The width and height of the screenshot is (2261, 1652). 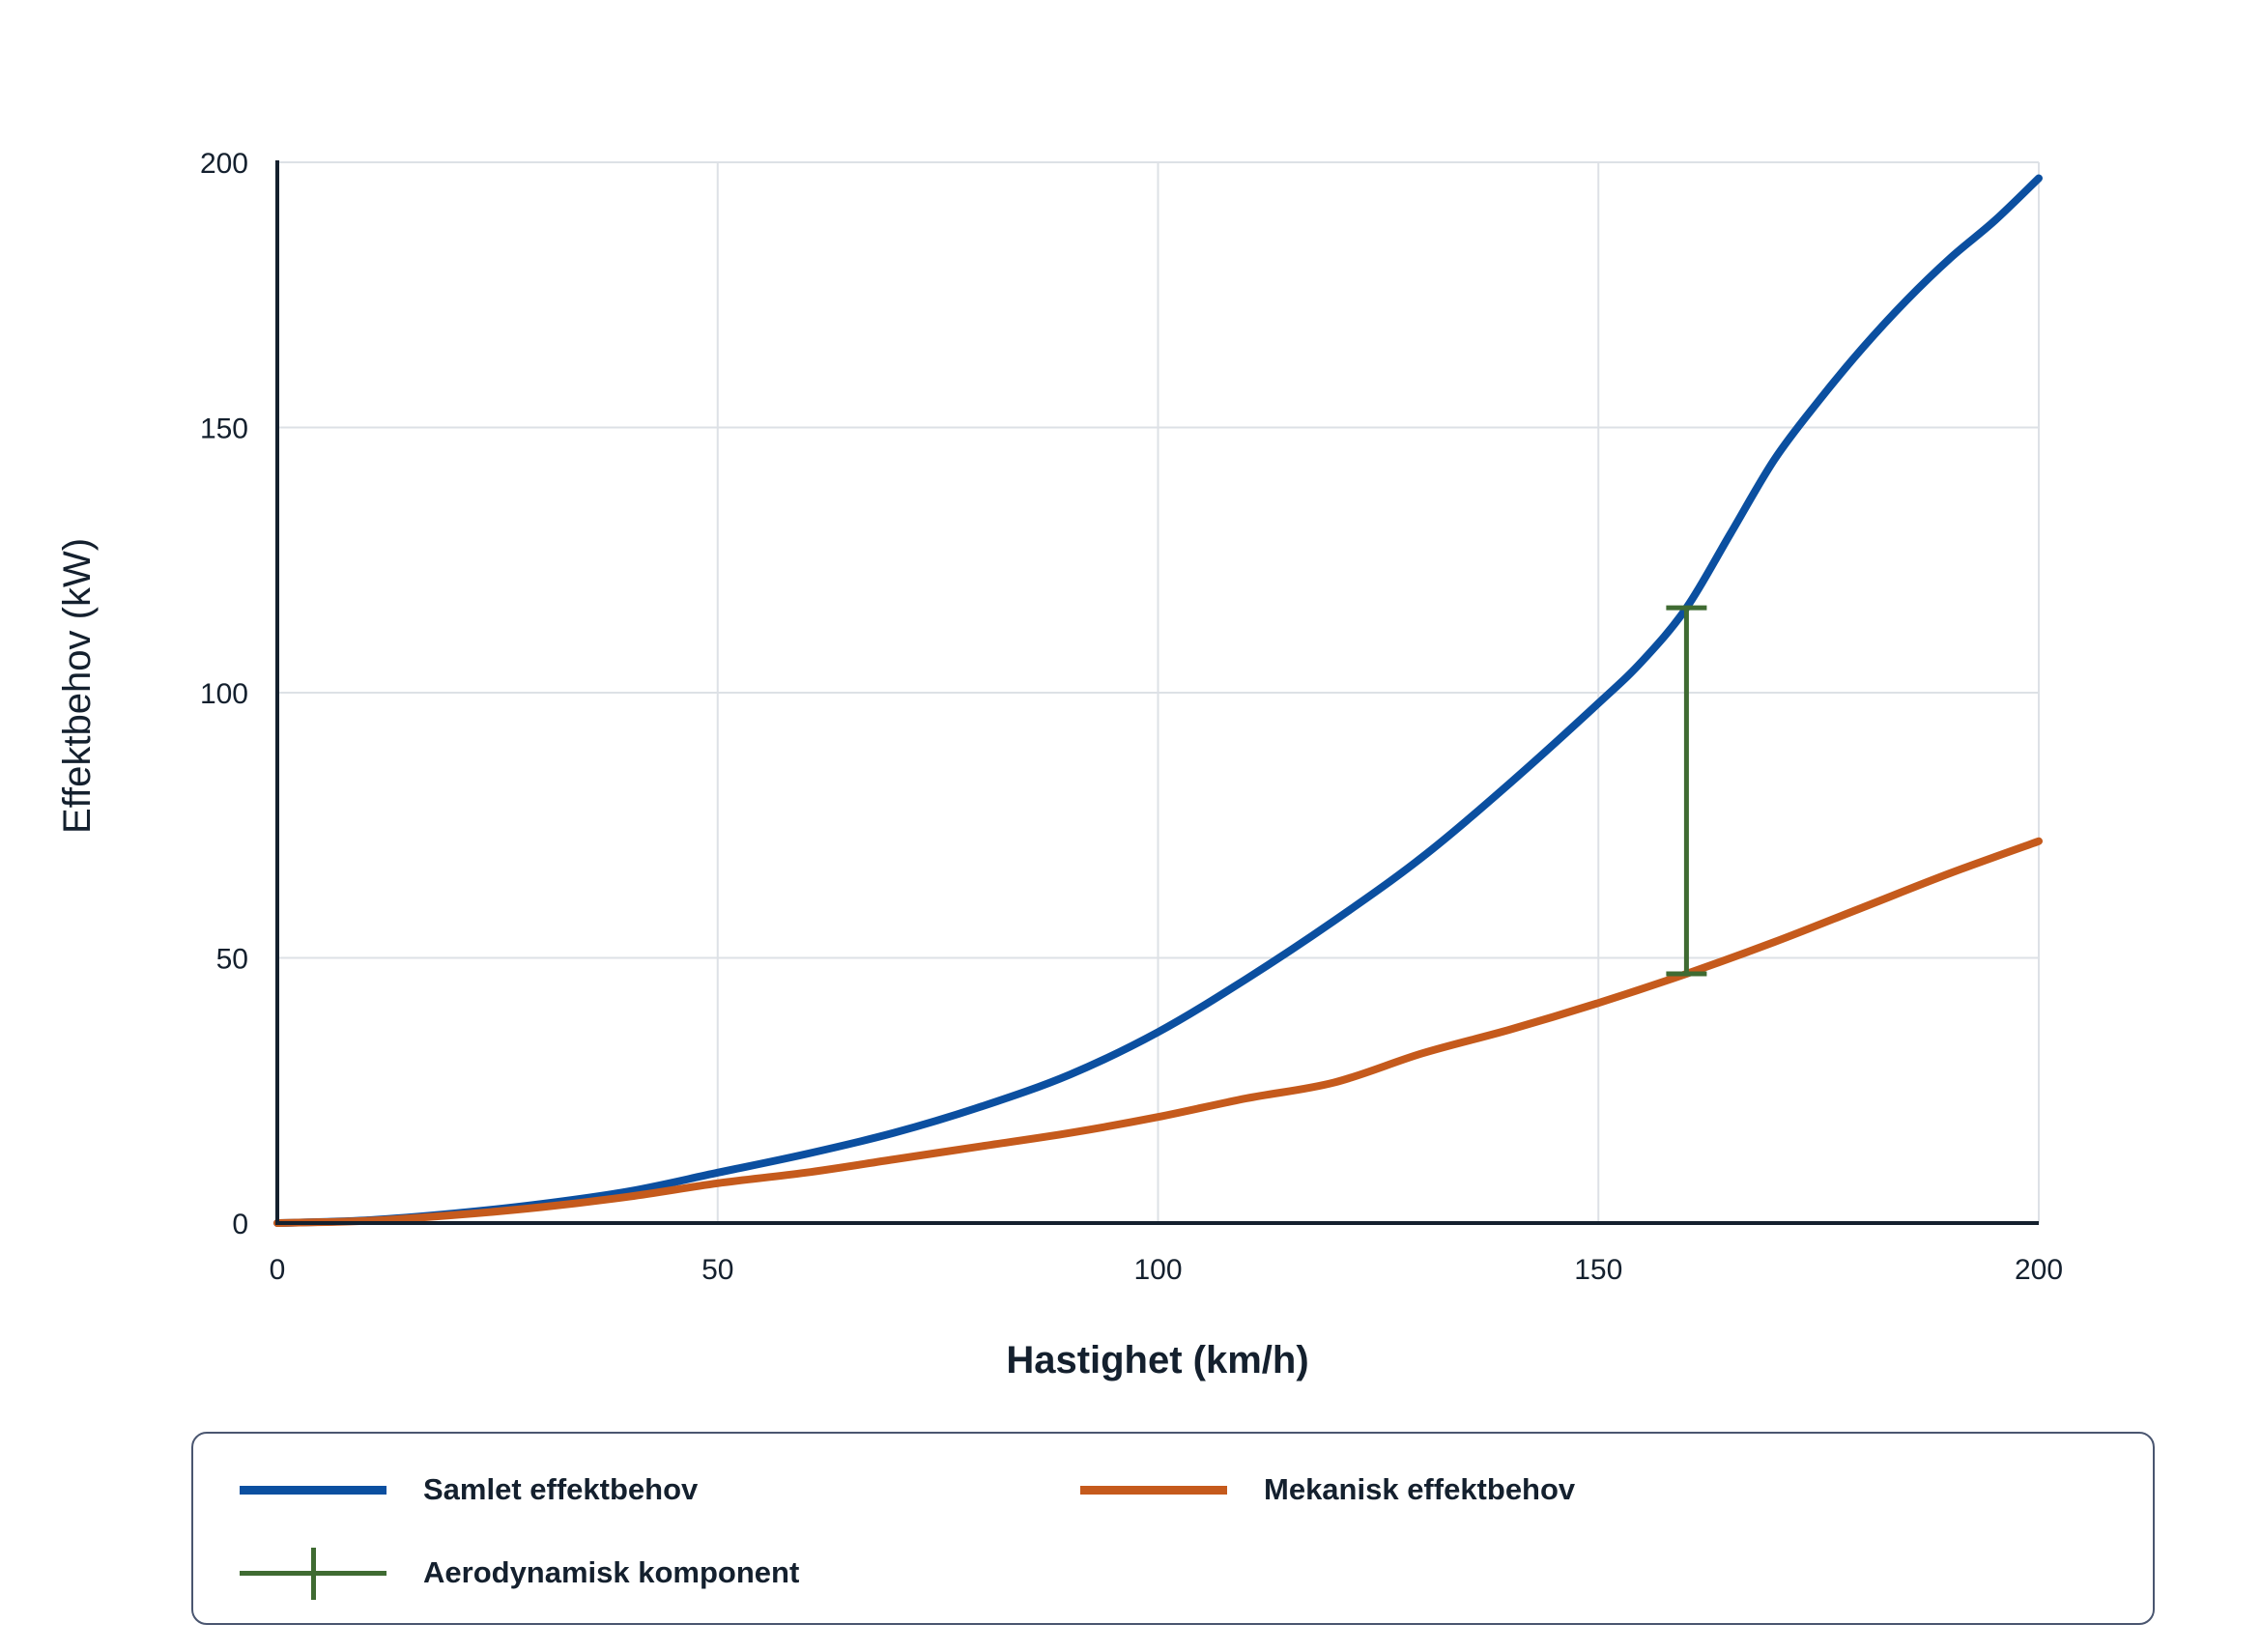 What do you see at coordinates (1420, 1489) in the screenshot?
I see `legend-label-mekanisk: Mekanisk effektbehov` at bounding box center [1420, 1489].